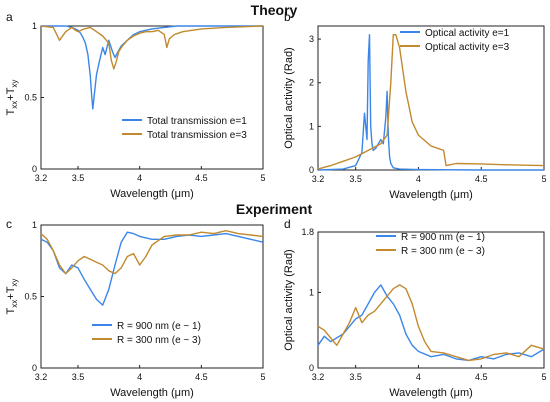 This screenshot has width=550, height=402. I want to click on y-tick-label: 3, so click(311, 39).